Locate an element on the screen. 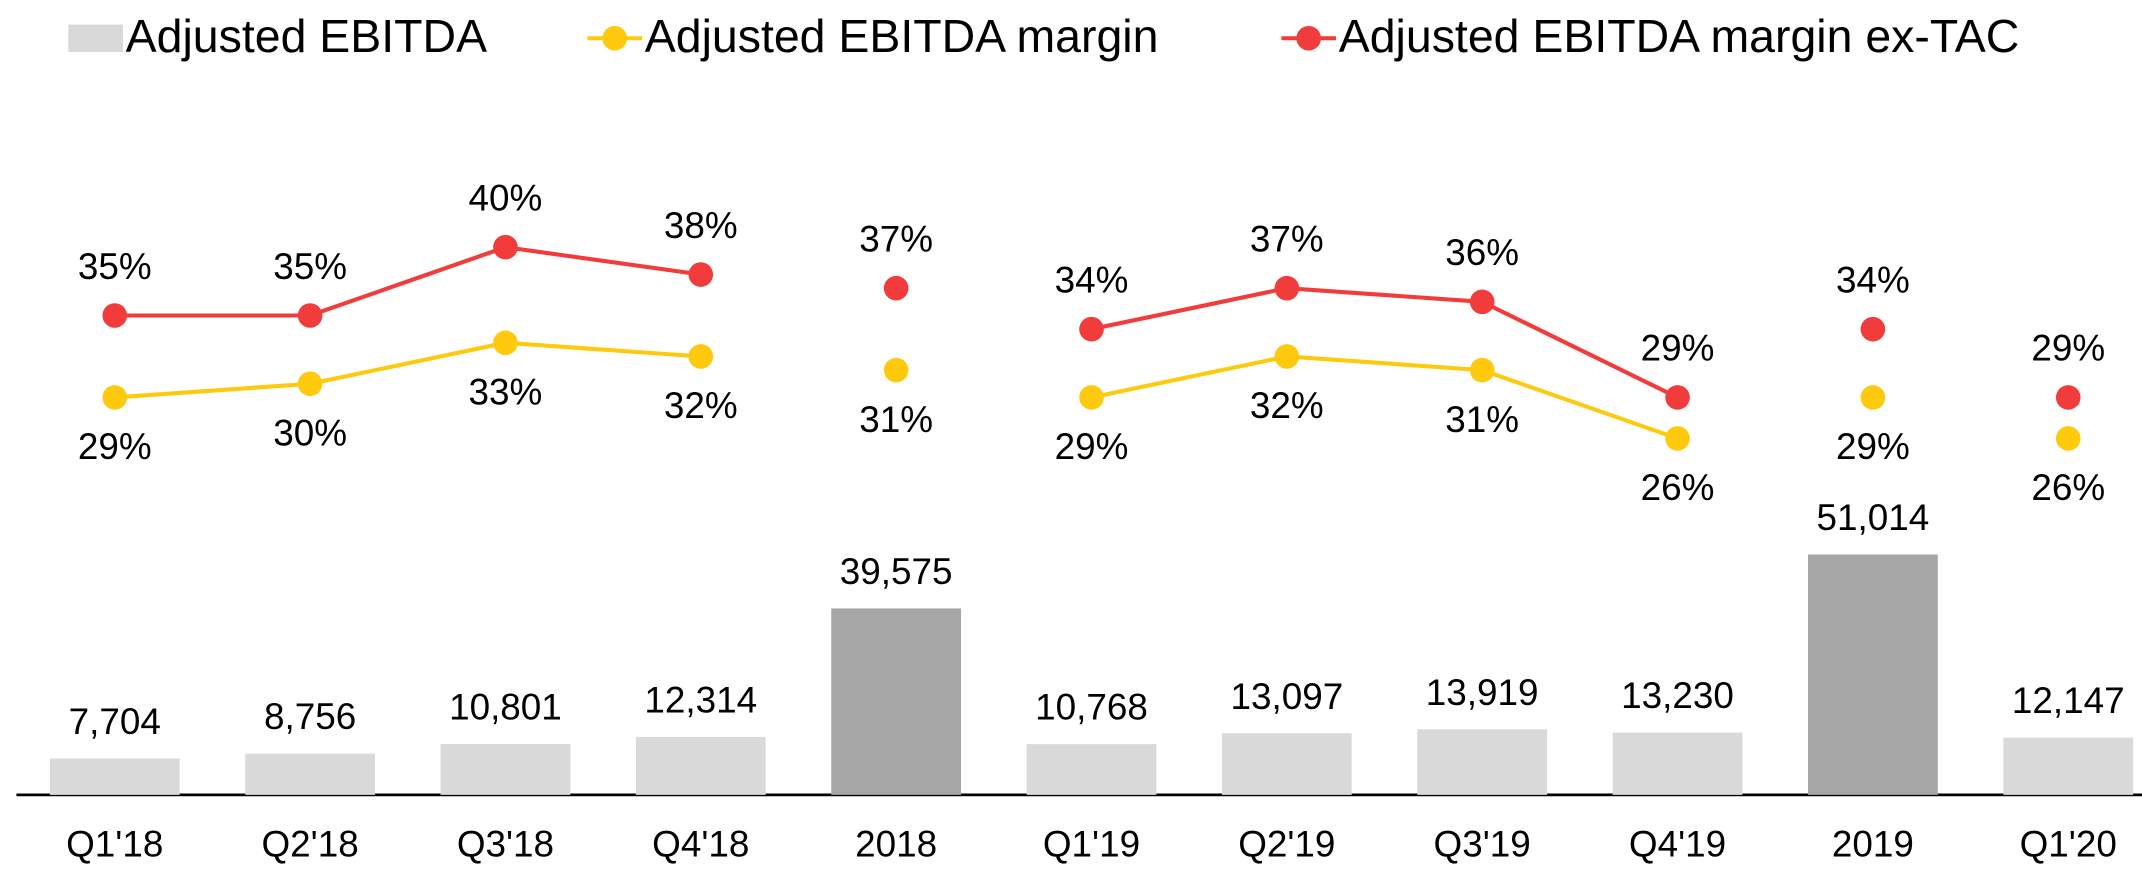  data-label: 13,230 is located at coordinates (1677, 695).